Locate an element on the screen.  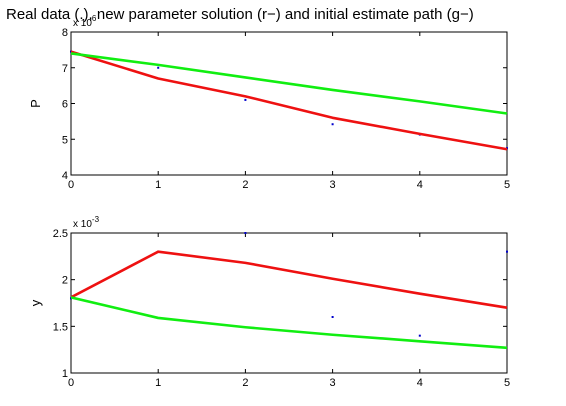
y-tick-label: 1.5 is located at coordinates (60, 327).